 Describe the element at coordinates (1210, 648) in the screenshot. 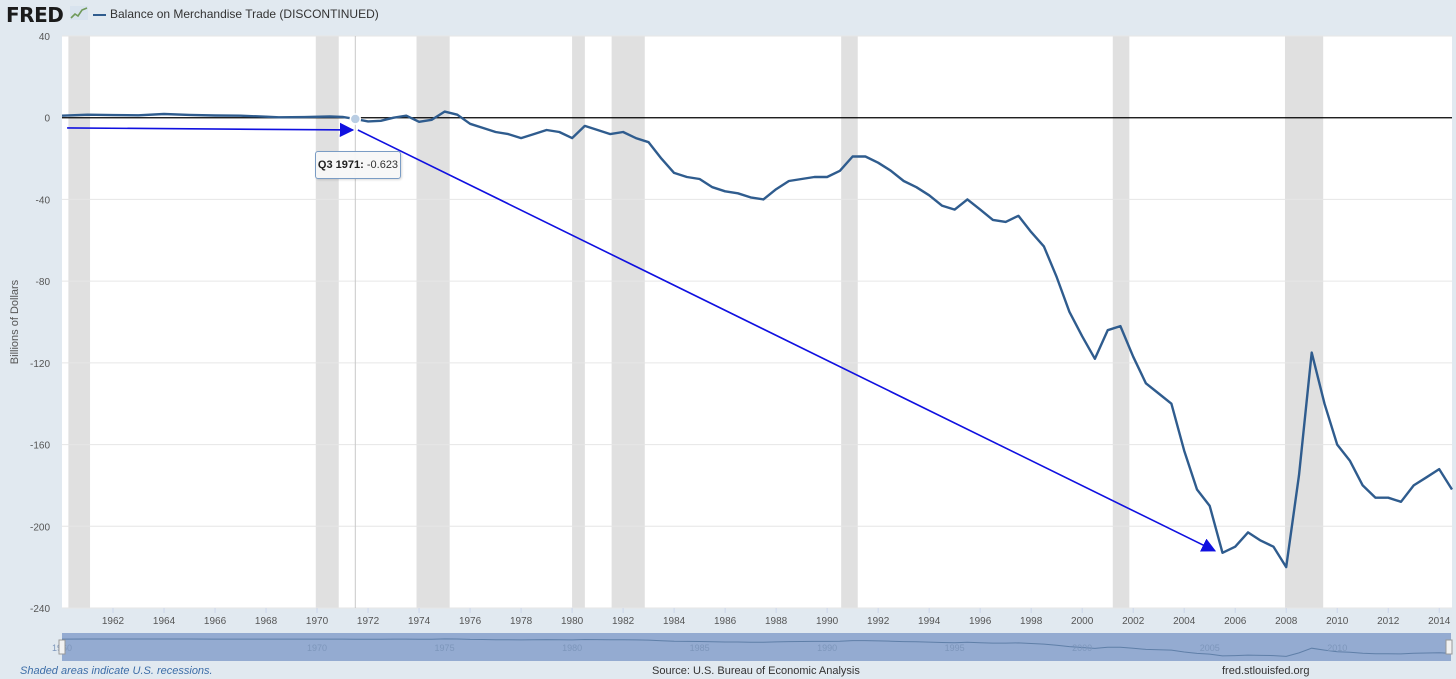

I see `navigator-label: 2005` at that location.